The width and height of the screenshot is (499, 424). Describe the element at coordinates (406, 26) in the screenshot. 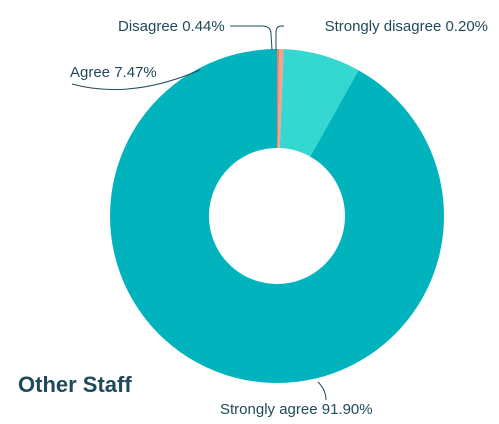

I see `label-strongly-disagree: Strongly disagree 0.20%` at that location.